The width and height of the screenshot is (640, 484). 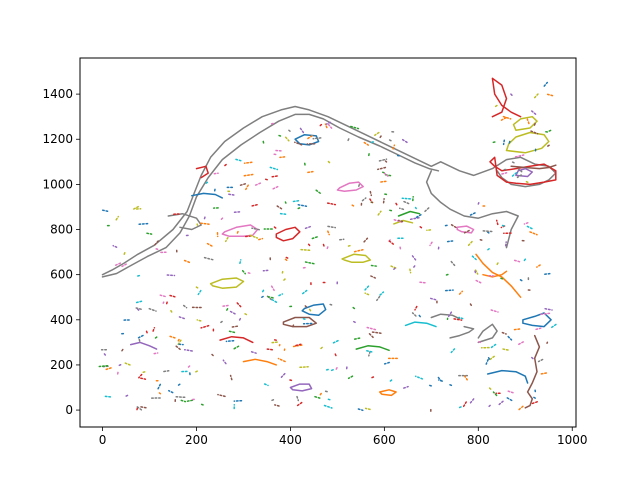 What do you see at coordinates (61, 365) in the screenshot?
I see `y-tick-label: 200` at bounding box center [61, 365].